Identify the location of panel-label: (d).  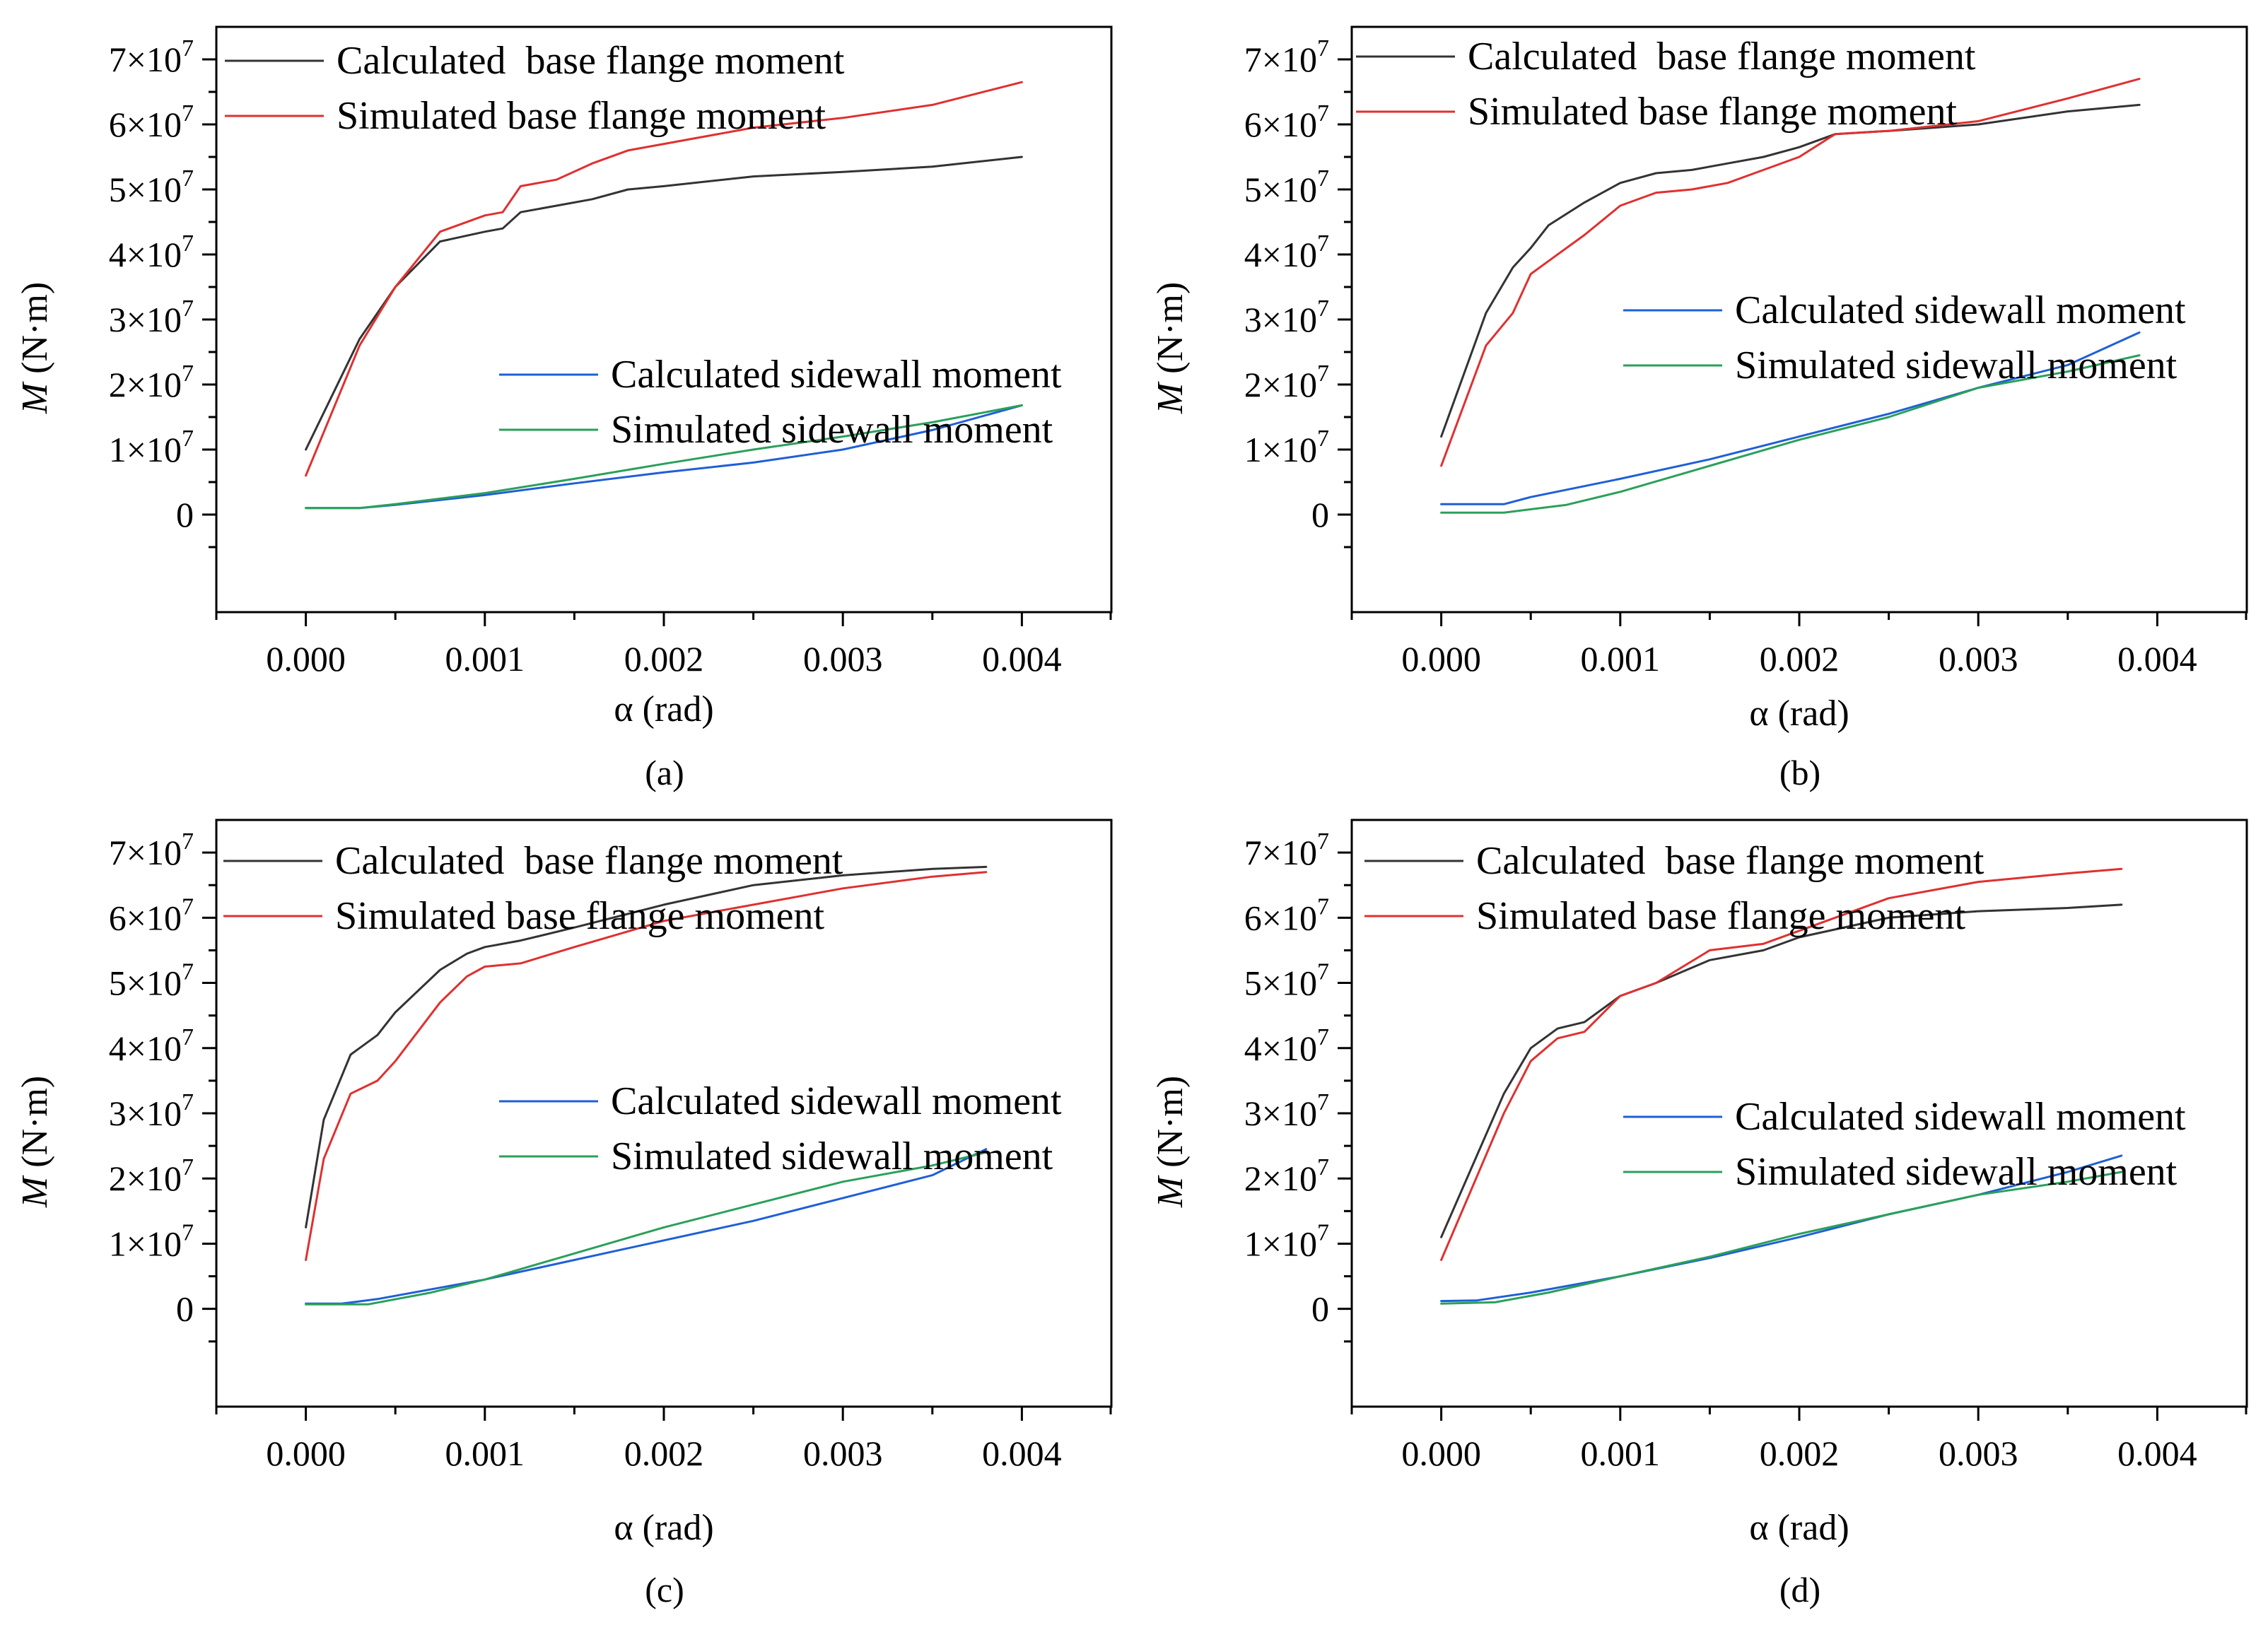
(1799, 1590).